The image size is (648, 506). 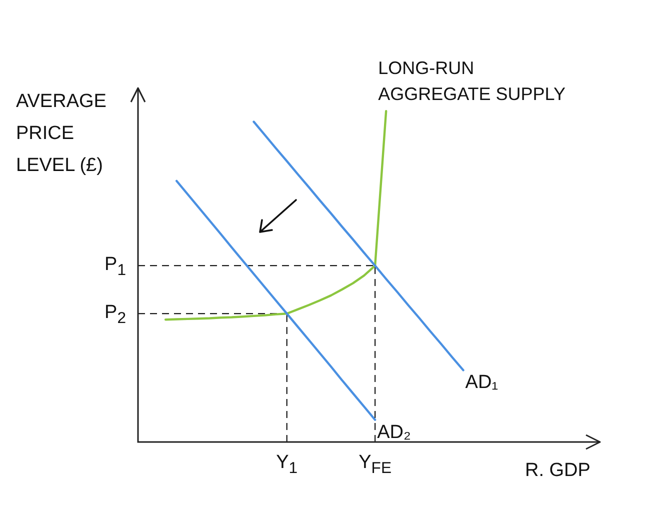 I want to click on y-axis-title: AVERAGE PRICE LEVEL (£), so click(x=62, y=134).